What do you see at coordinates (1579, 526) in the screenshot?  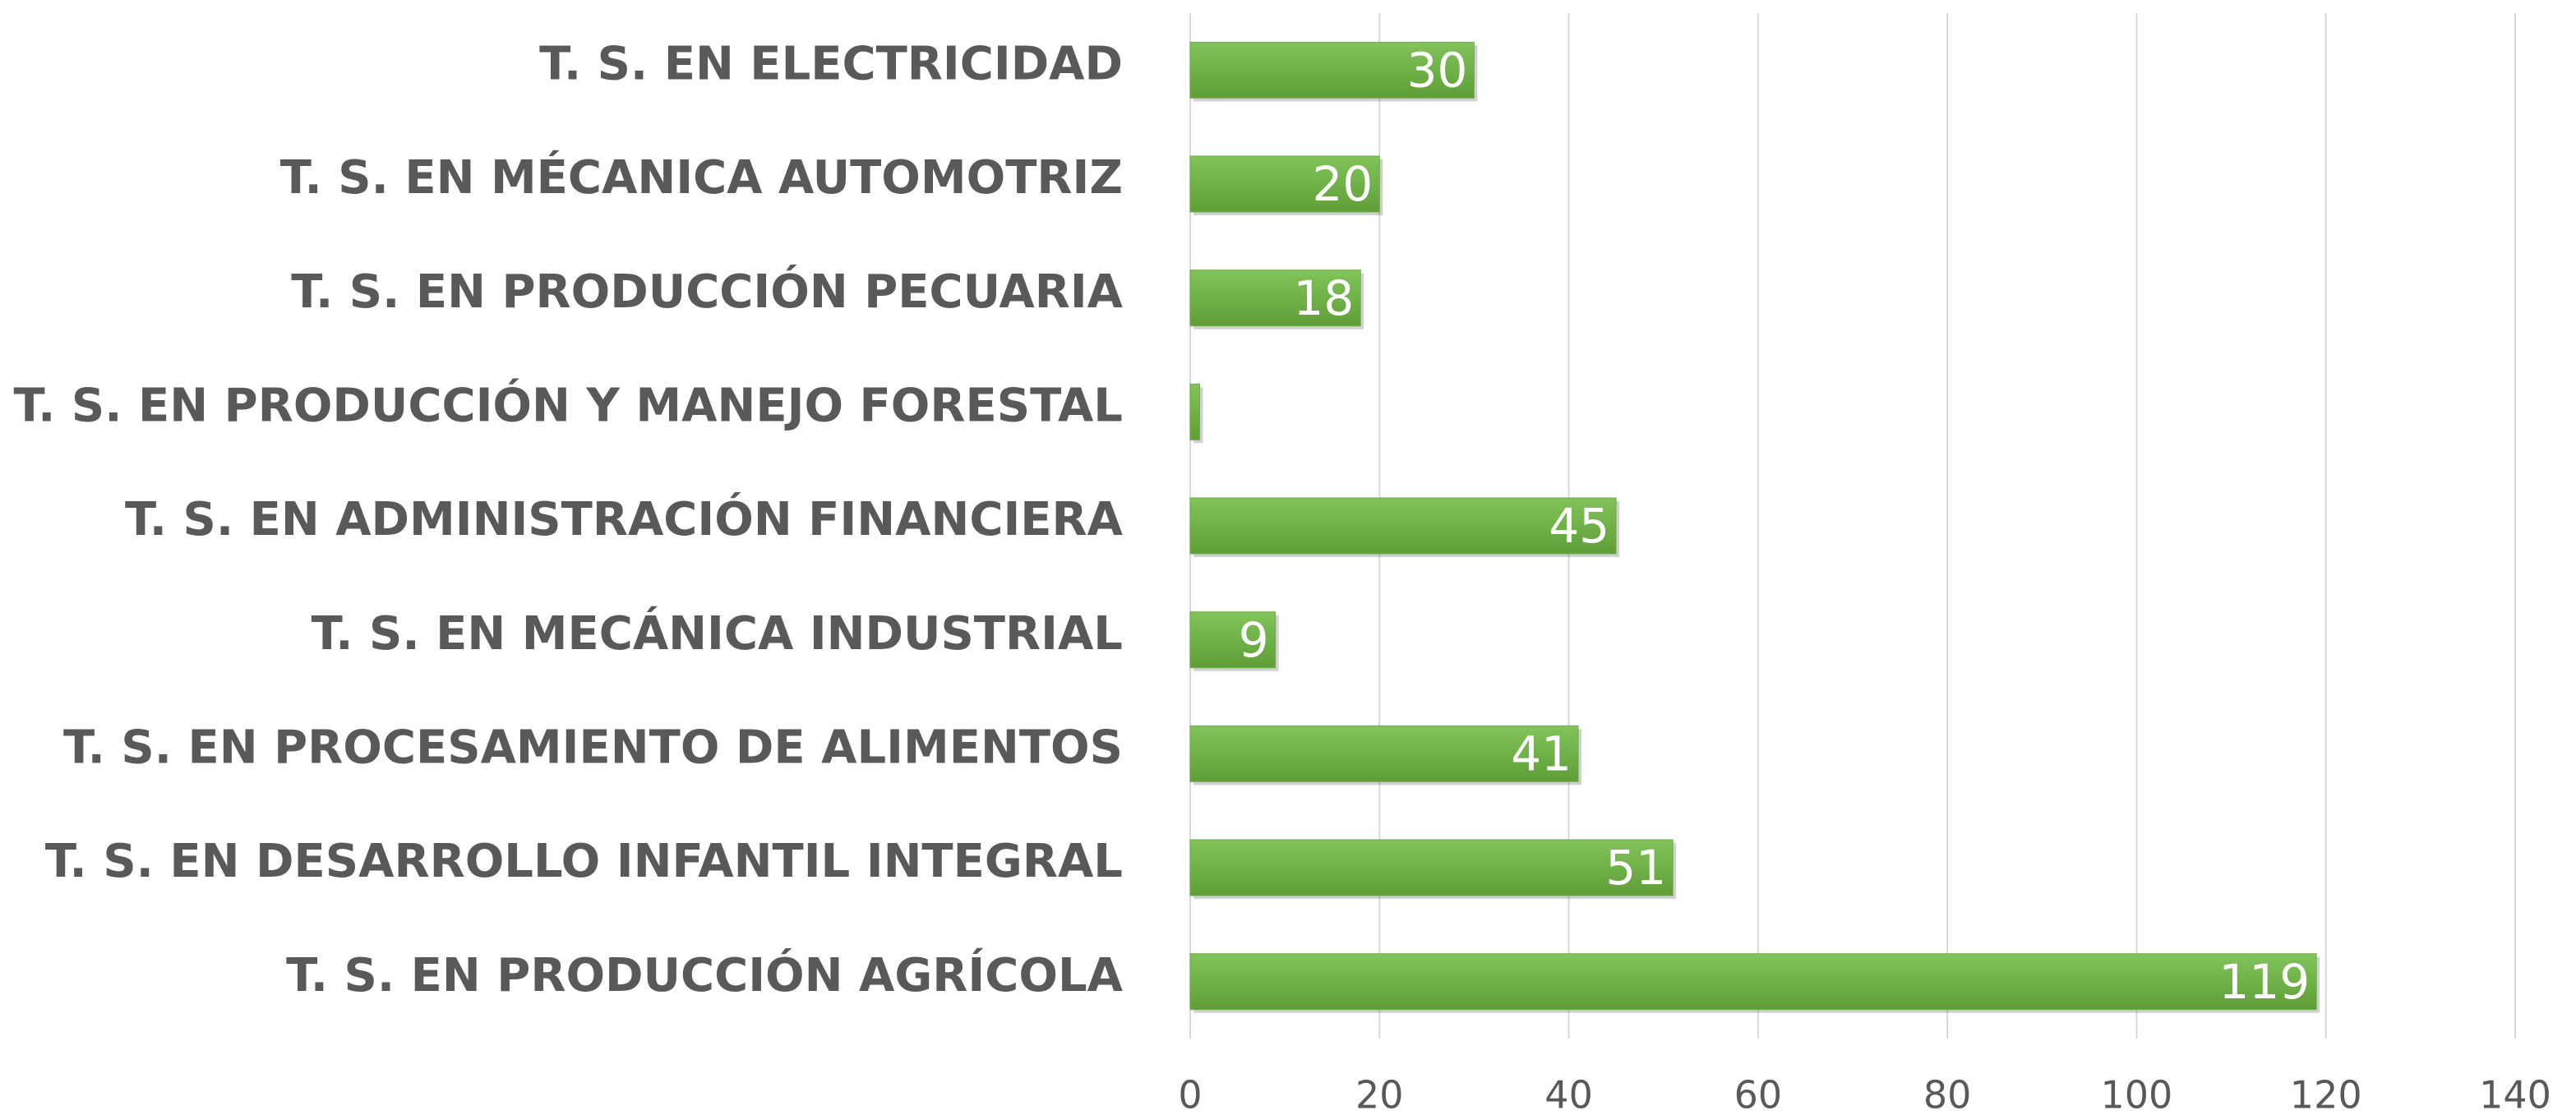 I see `data-label: 45` at bounding box center [1579, 526].